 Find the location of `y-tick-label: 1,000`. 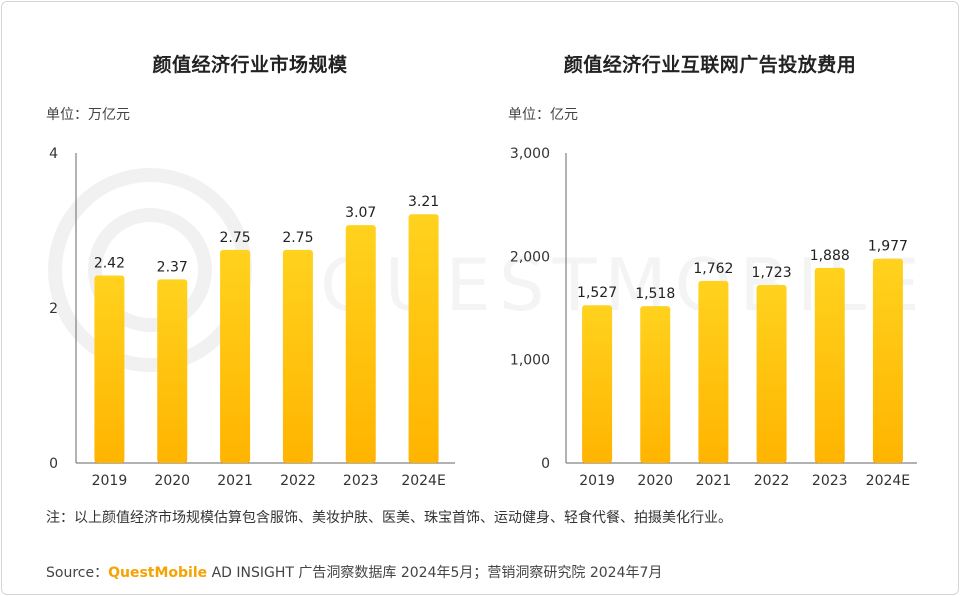

y-tick-label: 1,000 is located at coordinates (530, 361).